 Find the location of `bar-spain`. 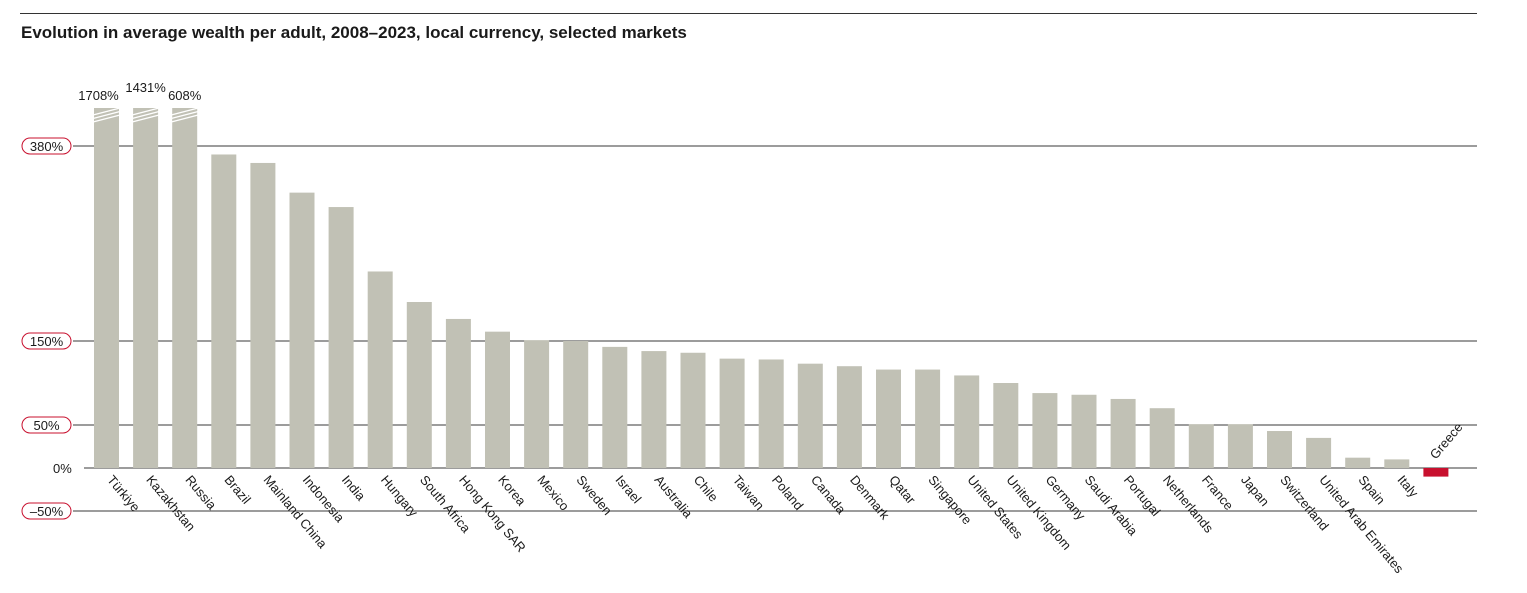

bar-spain is located at coordinates (1358, 462).